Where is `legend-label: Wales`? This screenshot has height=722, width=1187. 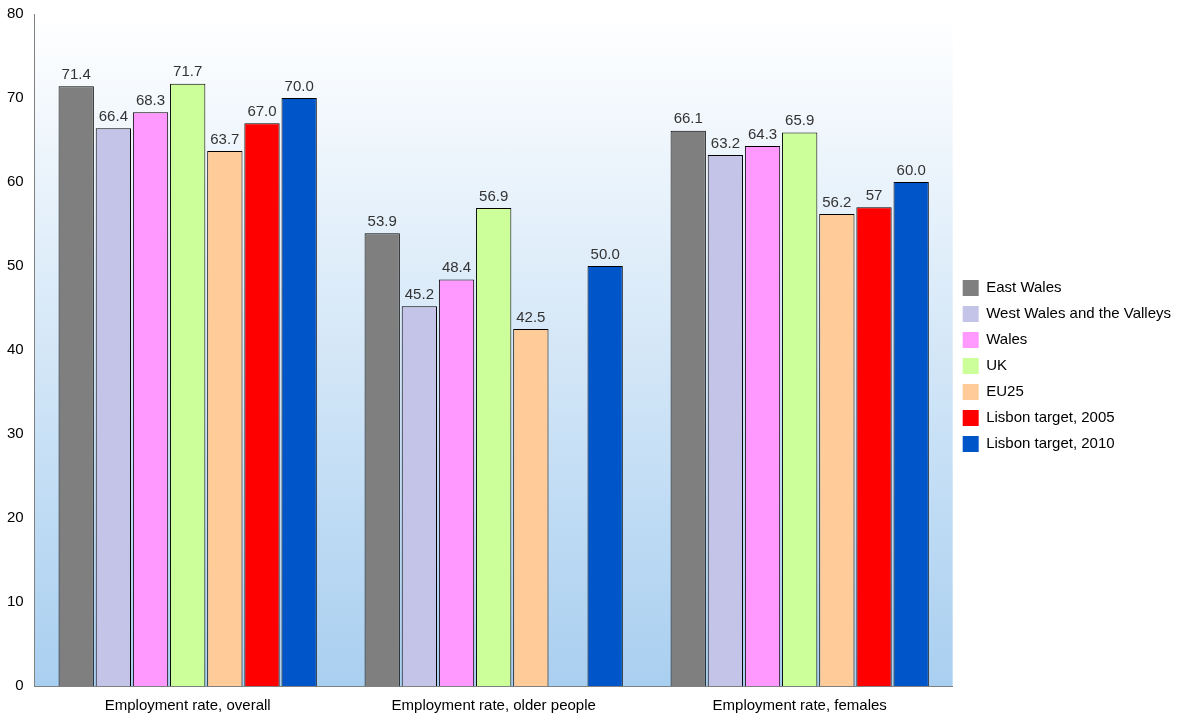
legend-label: Wales is located at coordinates (1007, 339).